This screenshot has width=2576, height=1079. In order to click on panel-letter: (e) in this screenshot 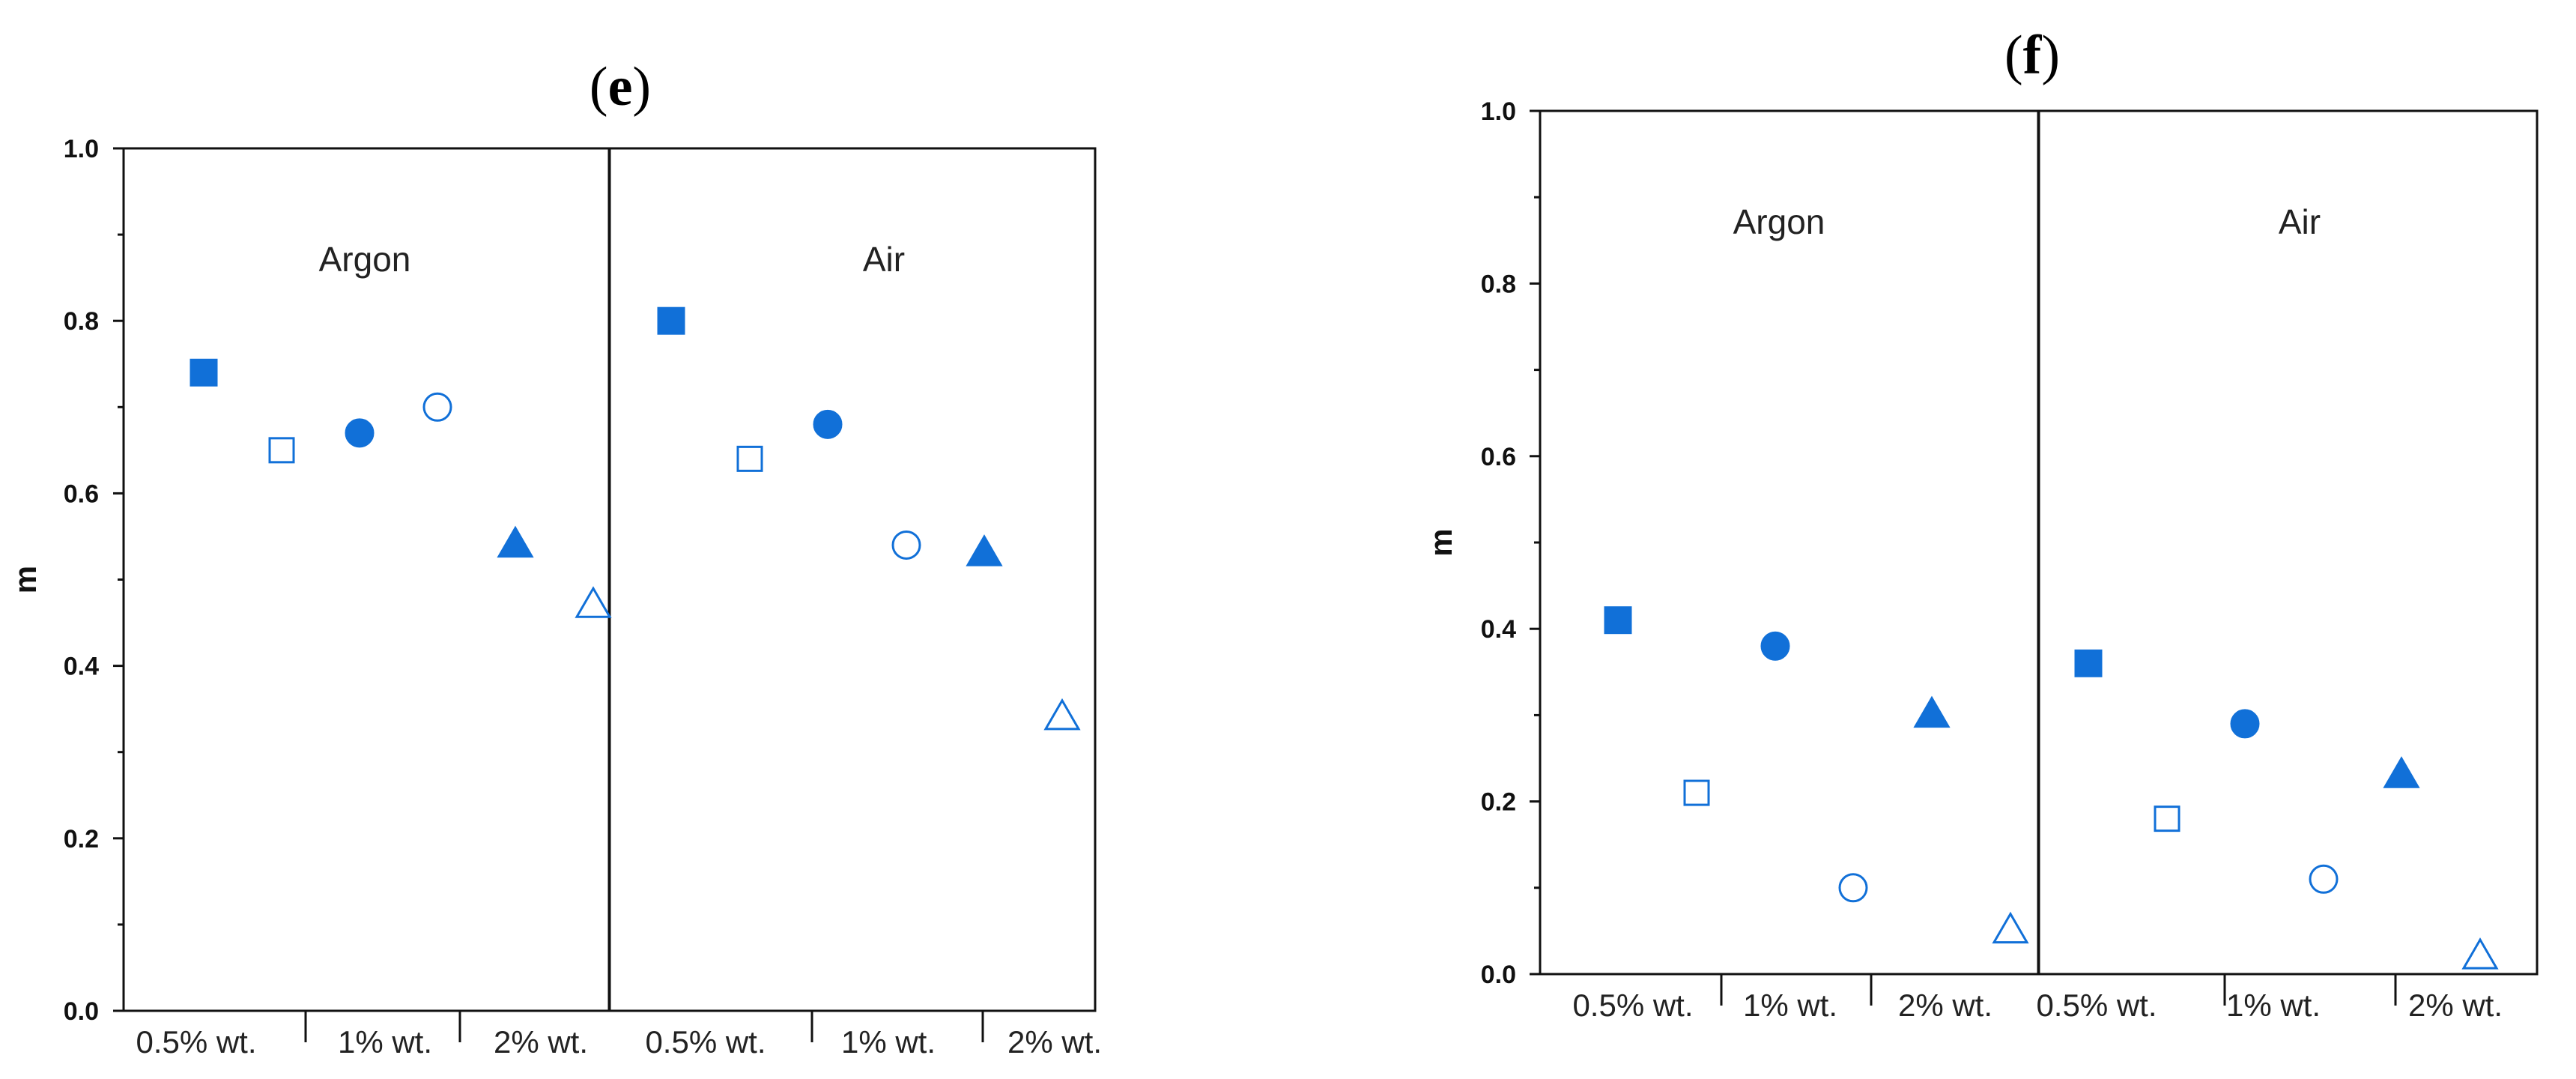, I will do `click(620, 87)`.